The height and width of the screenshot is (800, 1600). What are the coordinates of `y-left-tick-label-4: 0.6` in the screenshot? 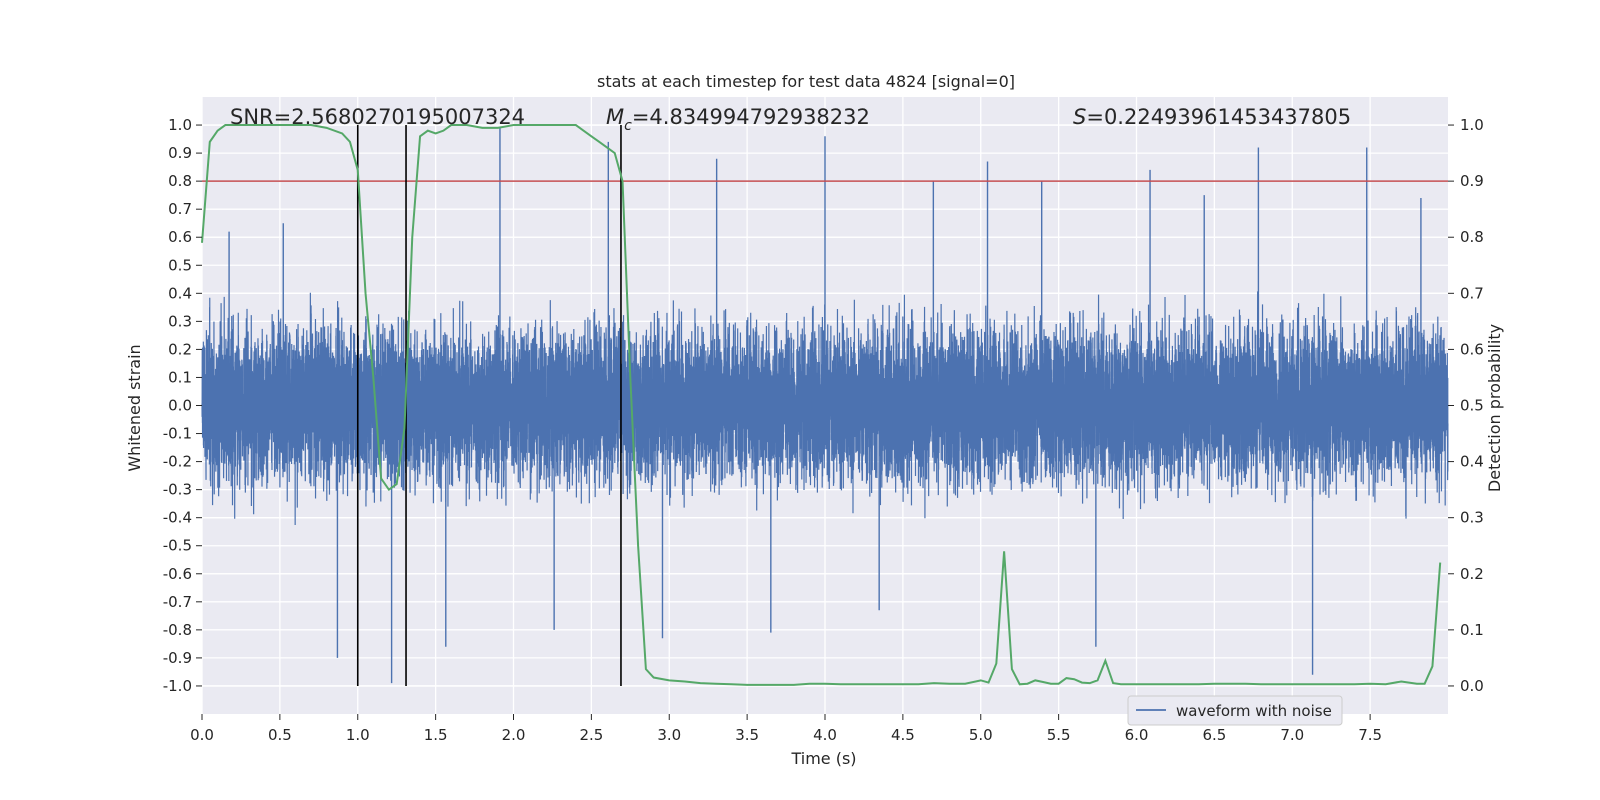 It's located at (180, 237).